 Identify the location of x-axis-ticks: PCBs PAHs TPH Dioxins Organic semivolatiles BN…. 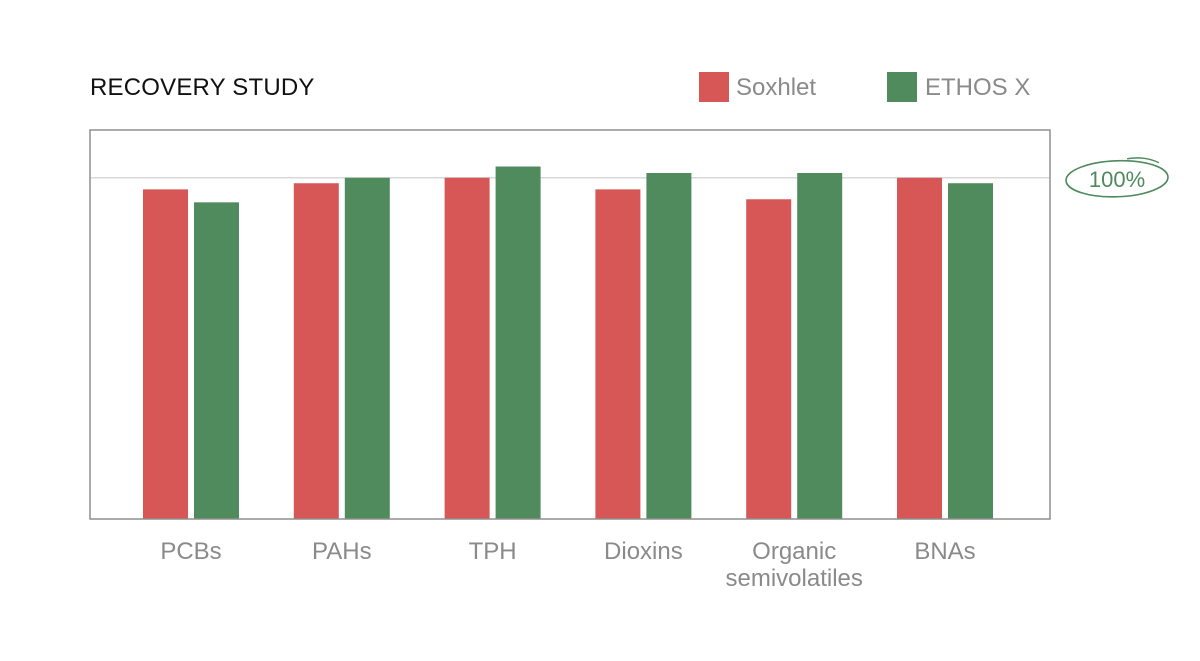
(567, 565).